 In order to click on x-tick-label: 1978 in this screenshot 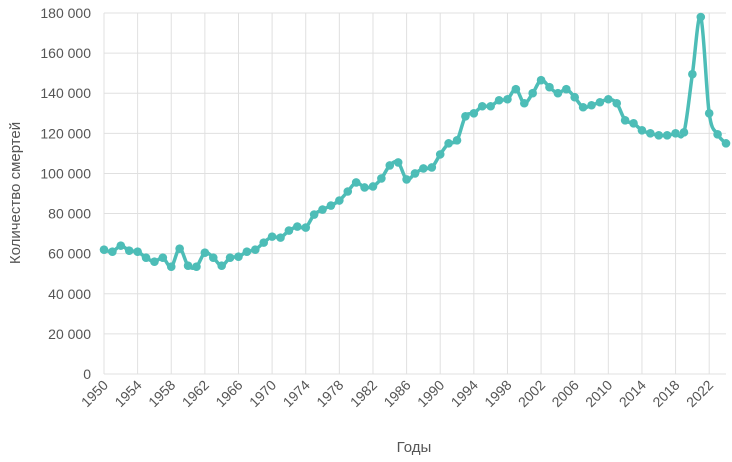, I will do `click(329, 393)`.